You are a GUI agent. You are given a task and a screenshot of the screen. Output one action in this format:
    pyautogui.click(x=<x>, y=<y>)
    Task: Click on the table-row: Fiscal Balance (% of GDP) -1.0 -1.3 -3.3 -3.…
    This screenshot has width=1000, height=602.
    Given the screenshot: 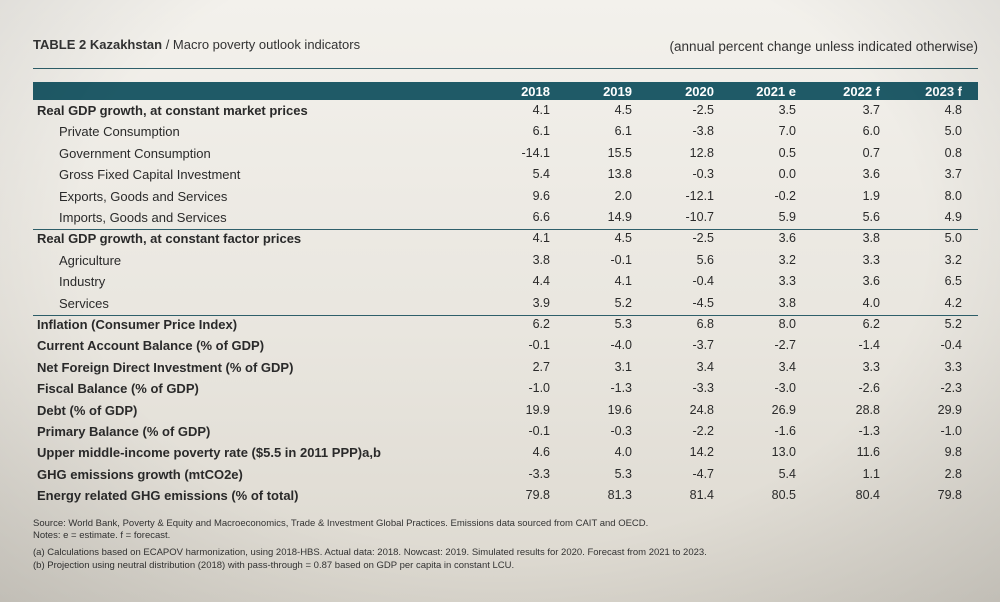 What is the action you would take?
    pyautogui.click(x=505, y=389)
    